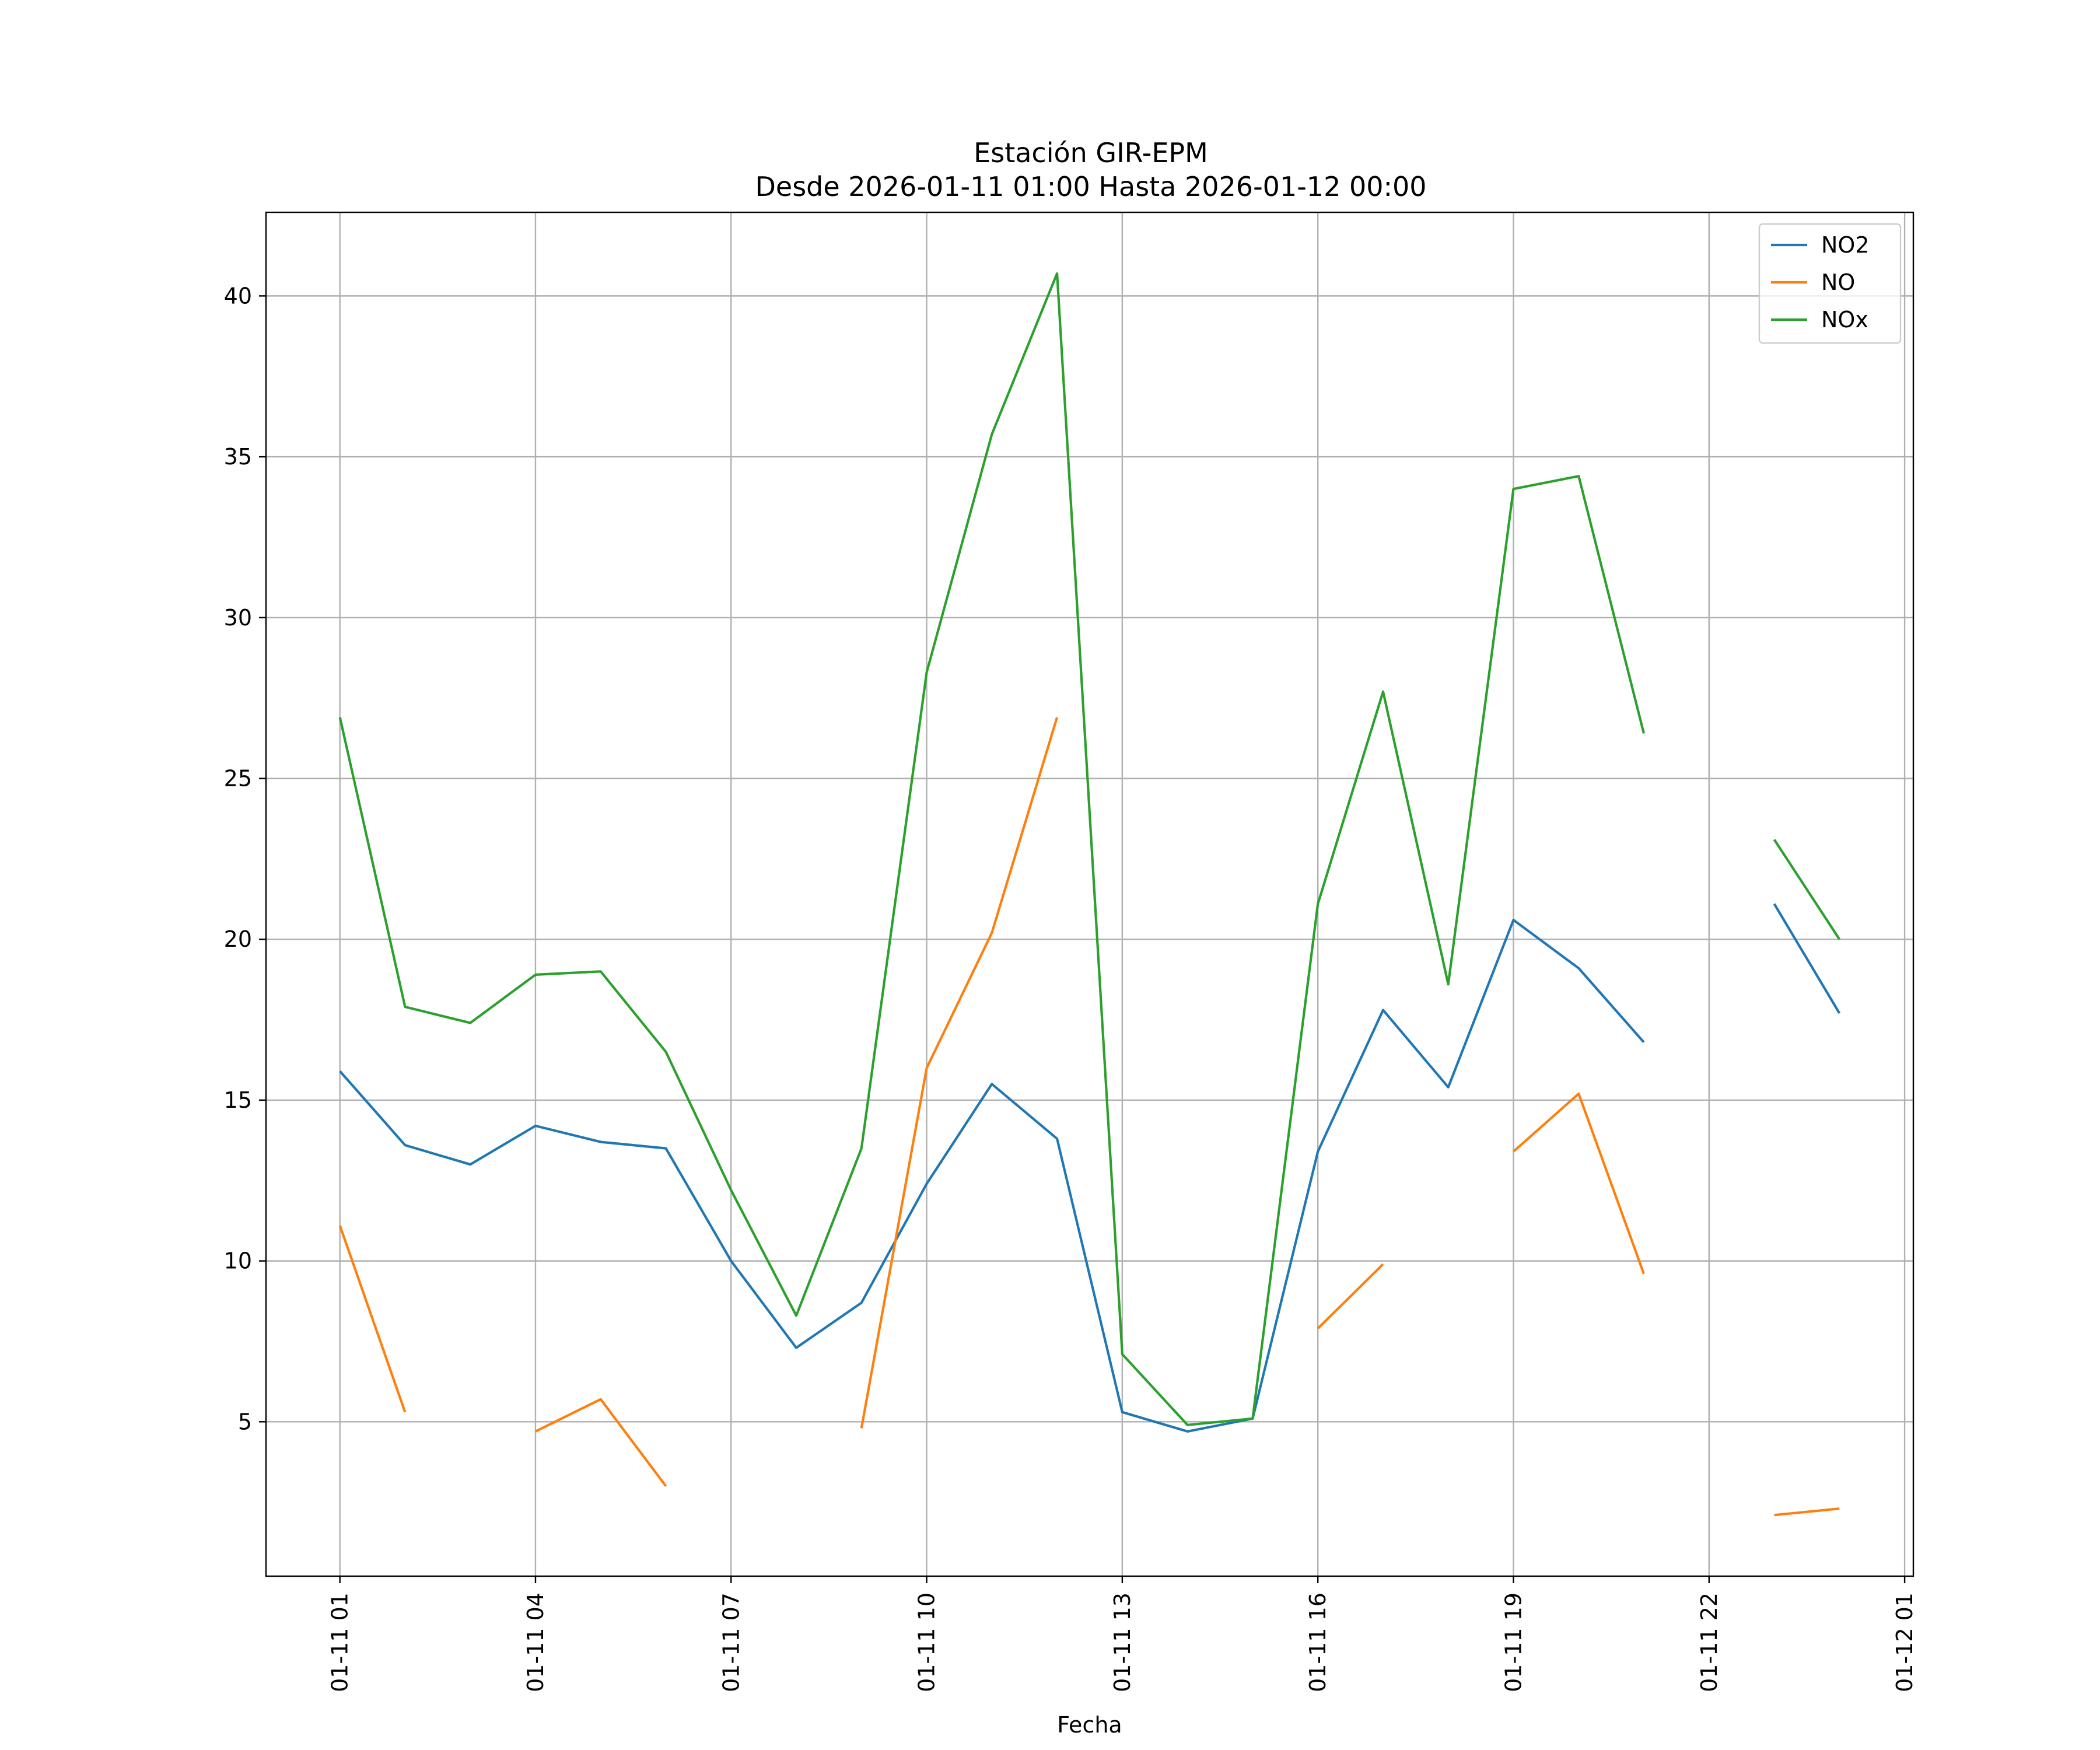 This screenshot has width=2100, height=1750. I want to click on y-tick-label: 30, so click(238, 618).